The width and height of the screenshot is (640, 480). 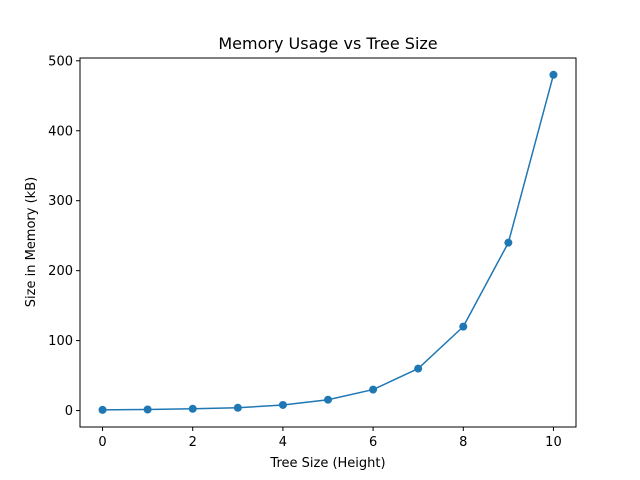 I want to click on x-tick-label: 2, so click(x=193, y=442).